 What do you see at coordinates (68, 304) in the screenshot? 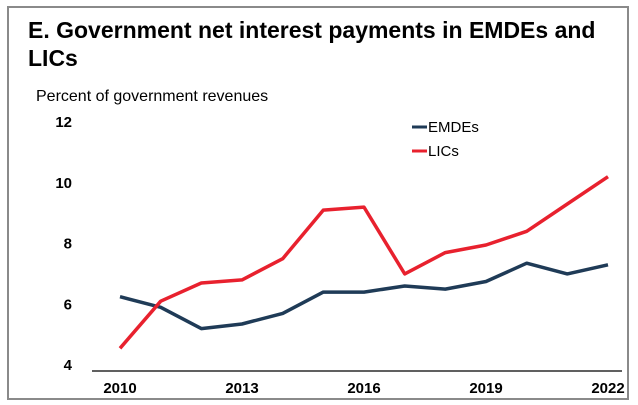
I see `y-tick-label: 6` at bounding box center [68, 304].